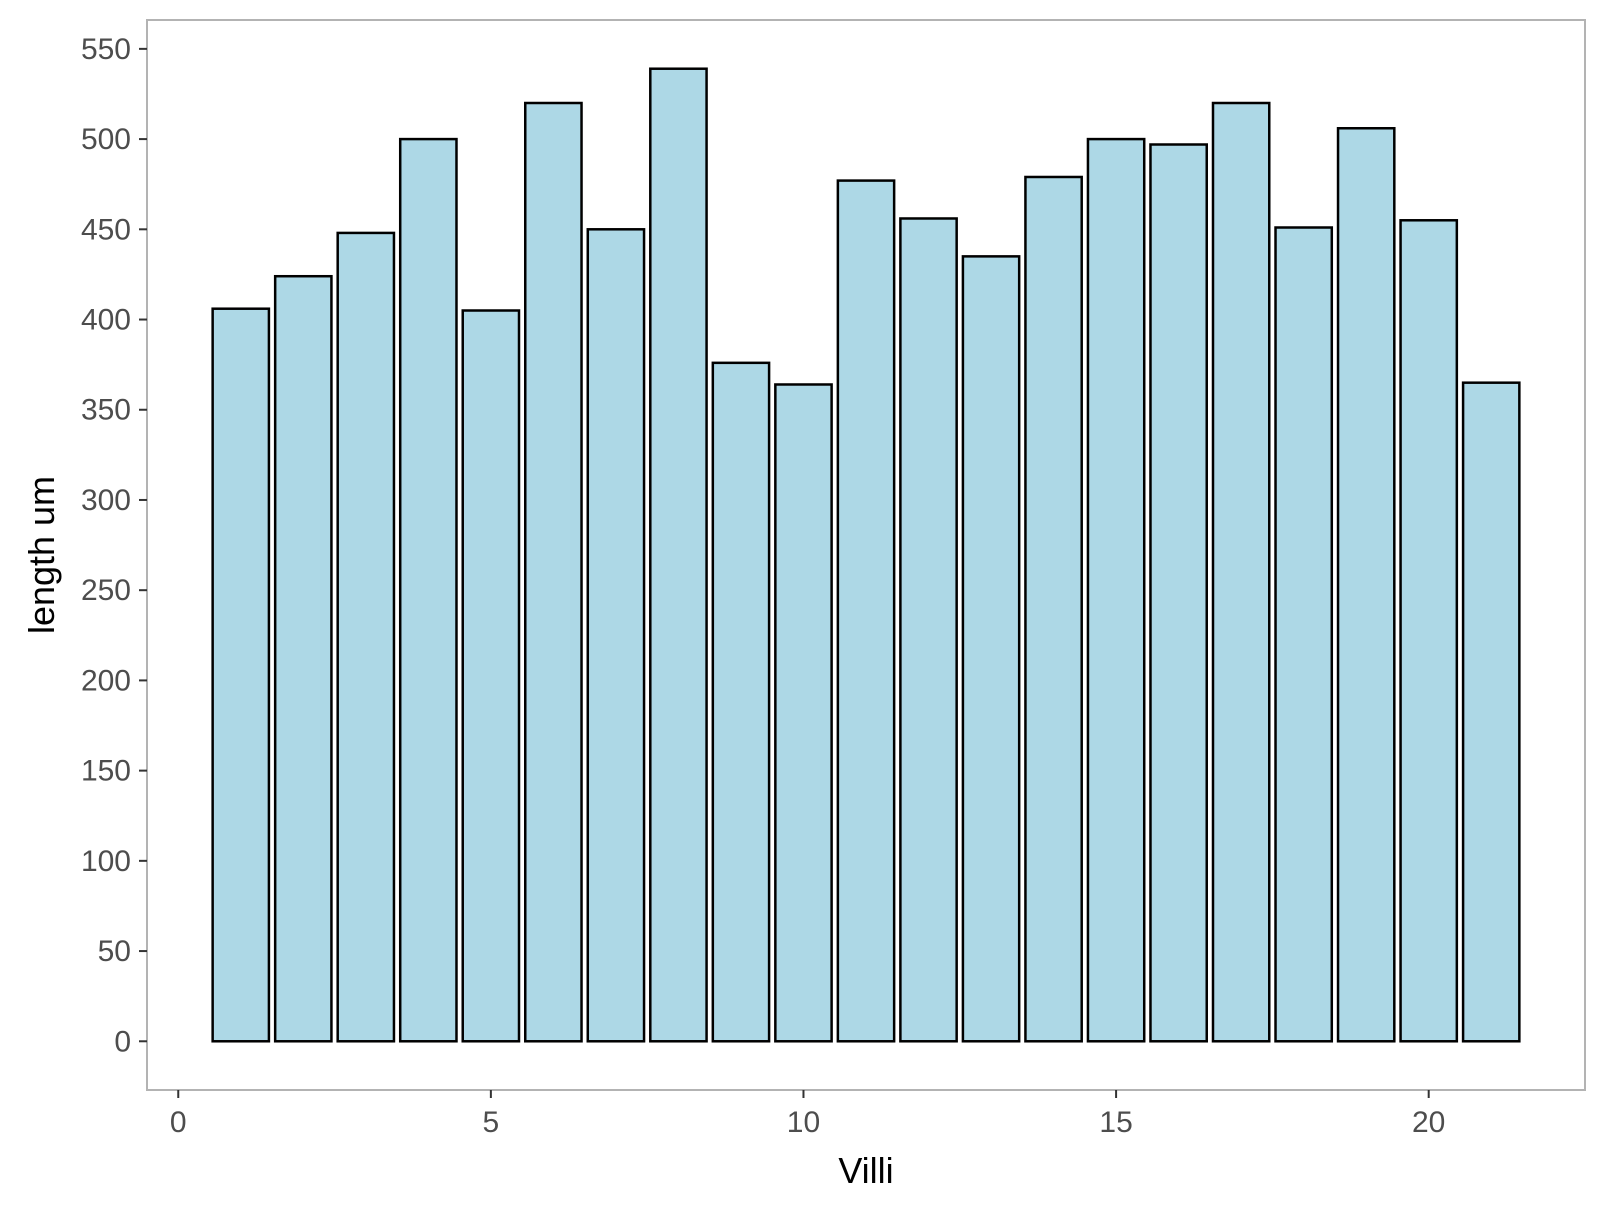 This screenshot has height=1209, width=1600. I want to click on x-tick-label: 0, so click(178, 1122).